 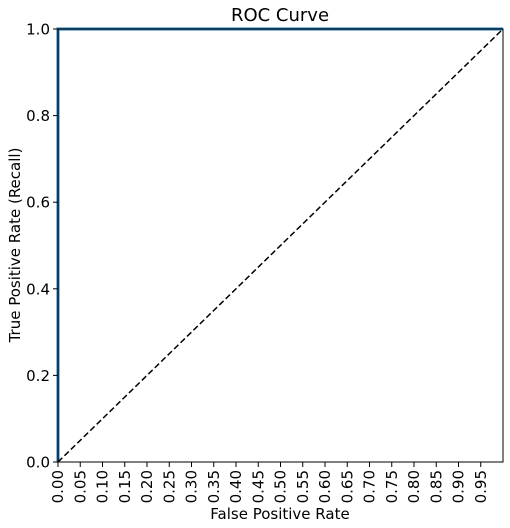 What do you see at coordinates (38, 376) in the screenshot?
I see `y-tick-label: 0.2` at bounding box center [38, 376].